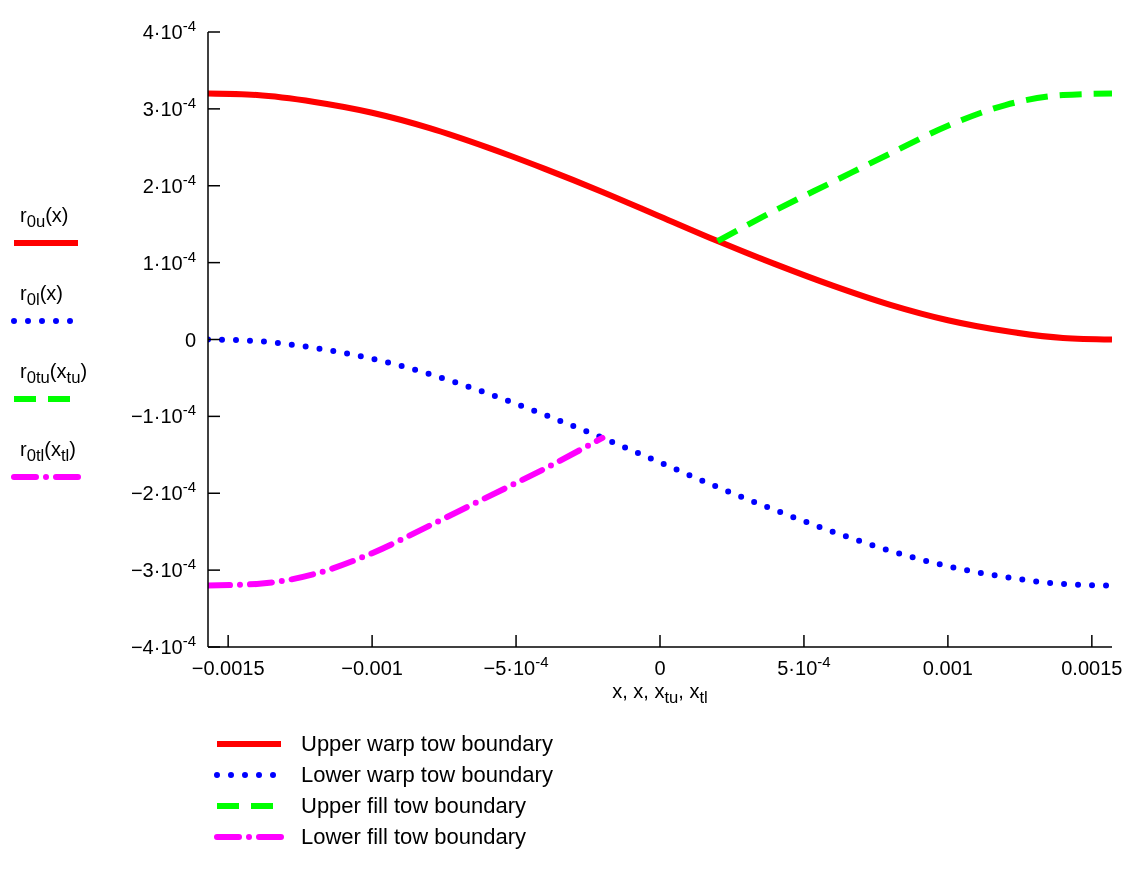 The image size is (1127, 869). Describe the element at coordinates (169, 183) in the screenshot. I see `y-tick-label: 2·10$^{-4}$` at that location.